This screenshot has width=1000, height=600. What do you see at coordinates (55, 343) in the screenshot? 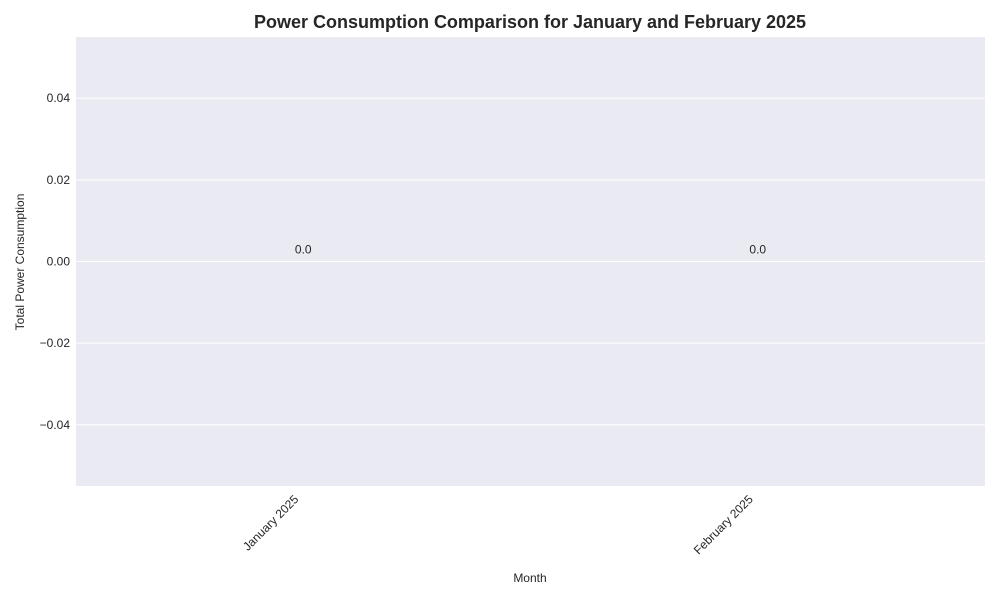
I see `y-tick-label: −0.02` at bounding box center [55, 343].